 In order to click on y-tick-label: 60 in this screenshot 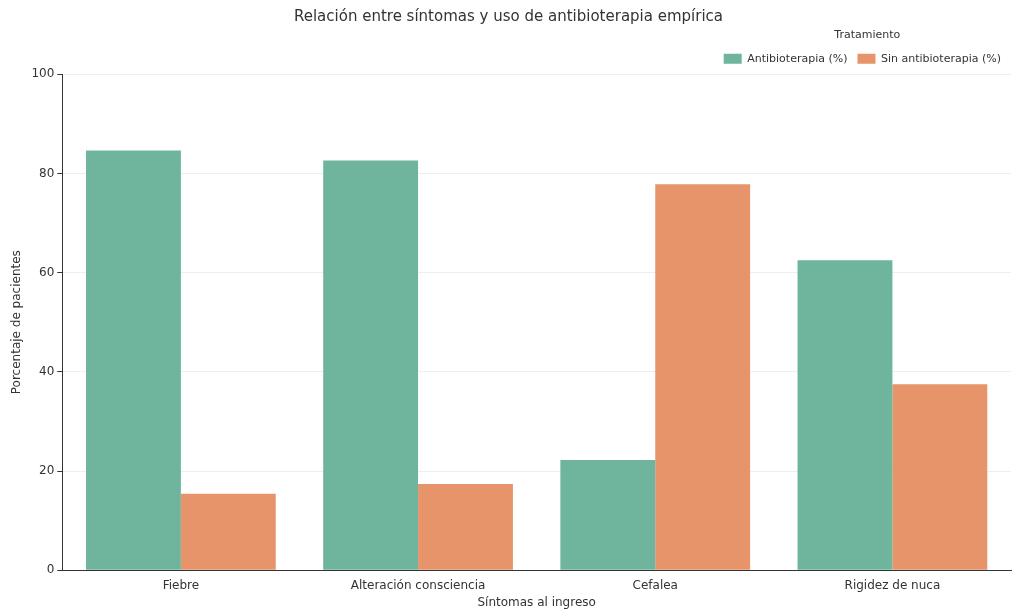, I will do `click(47, 271)`.